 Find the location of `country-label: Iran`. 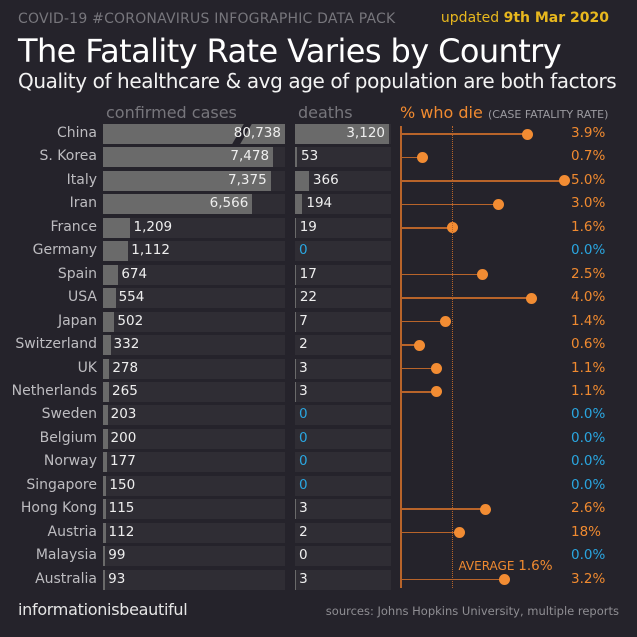

country-label: Iran is located at coordinates (83, 203).